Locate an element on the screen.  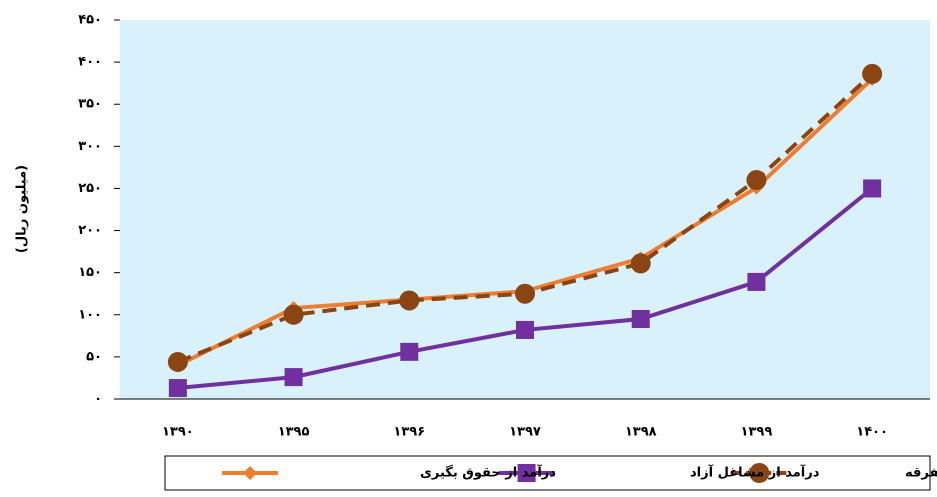
y-tick-label: ۴۰۰ is located at coordinates (90, 62).